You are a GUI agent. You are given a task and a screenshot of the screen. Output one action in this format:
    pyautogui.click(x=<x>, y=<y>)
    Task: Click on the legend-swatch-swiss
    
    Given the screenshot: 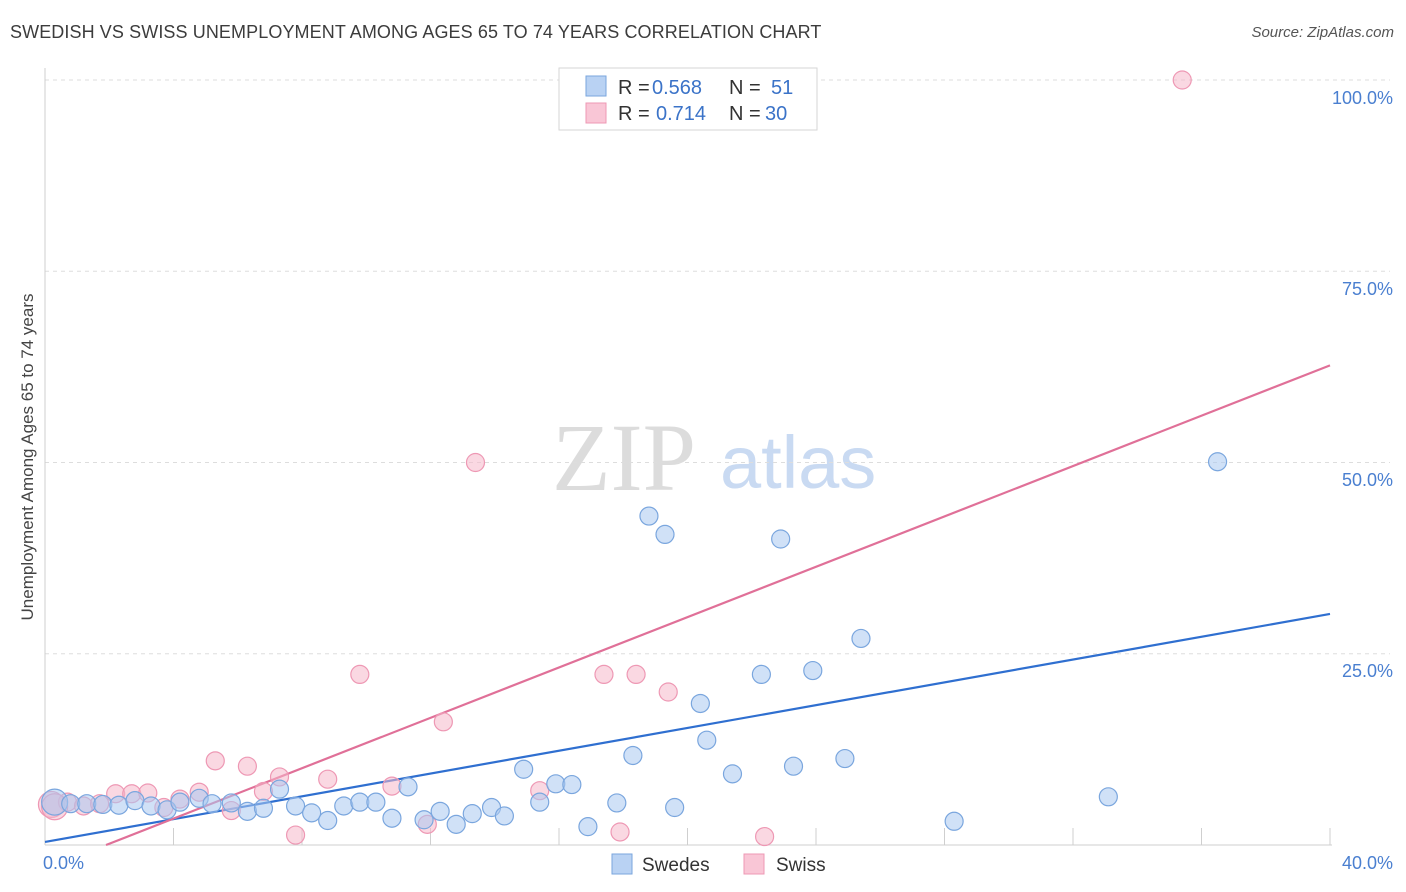 What is the action you would take?
    pyautogui.click(x=596, y=113)
    